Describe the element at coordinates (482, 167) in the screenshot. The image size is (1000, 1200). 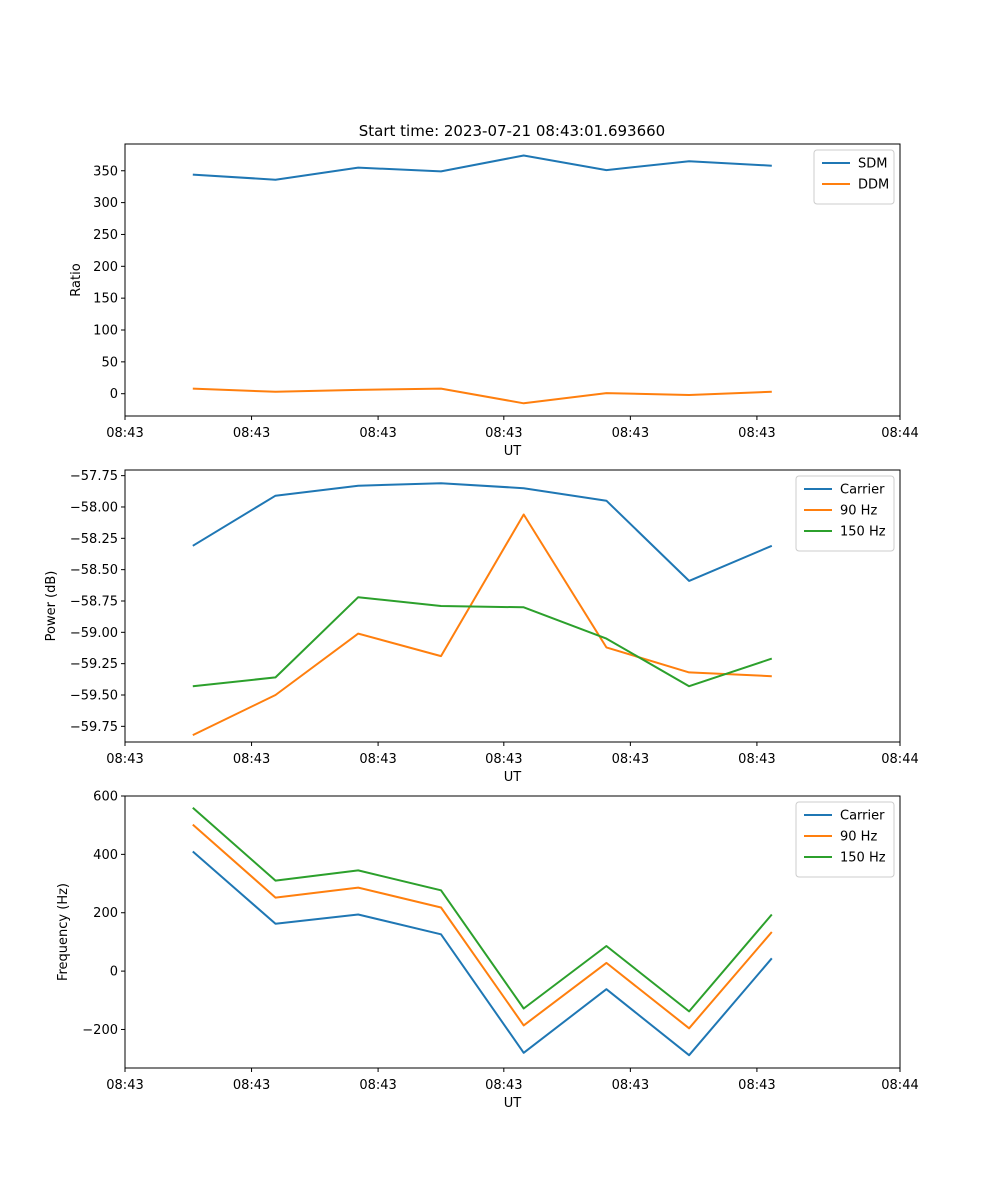
I see `series-line-sdm` at that location.